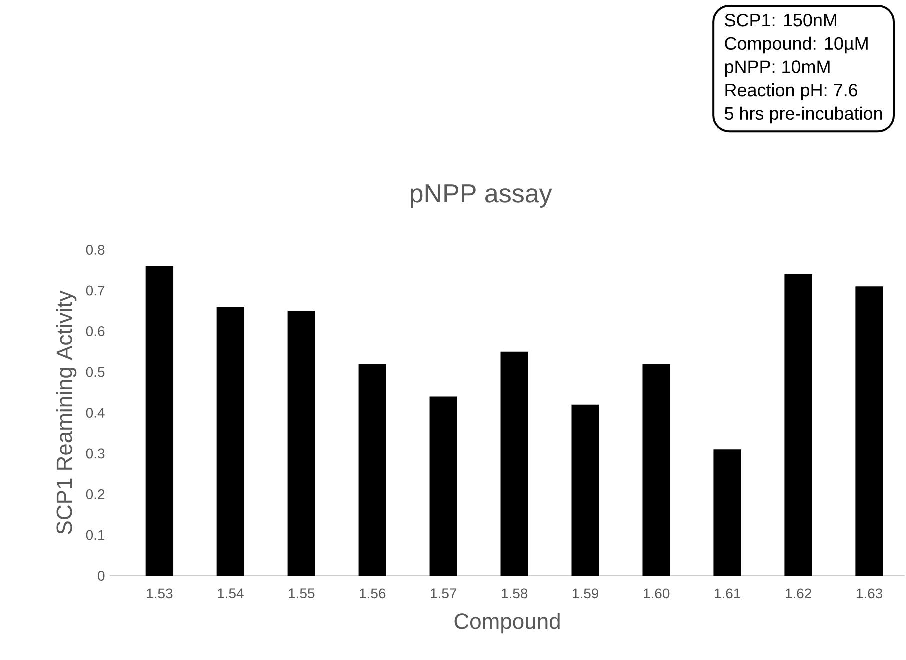 Image resolution: width=906 pixels, height=660 pixels. I want to click on x-tick-label: 1.56, so click(373, 593).